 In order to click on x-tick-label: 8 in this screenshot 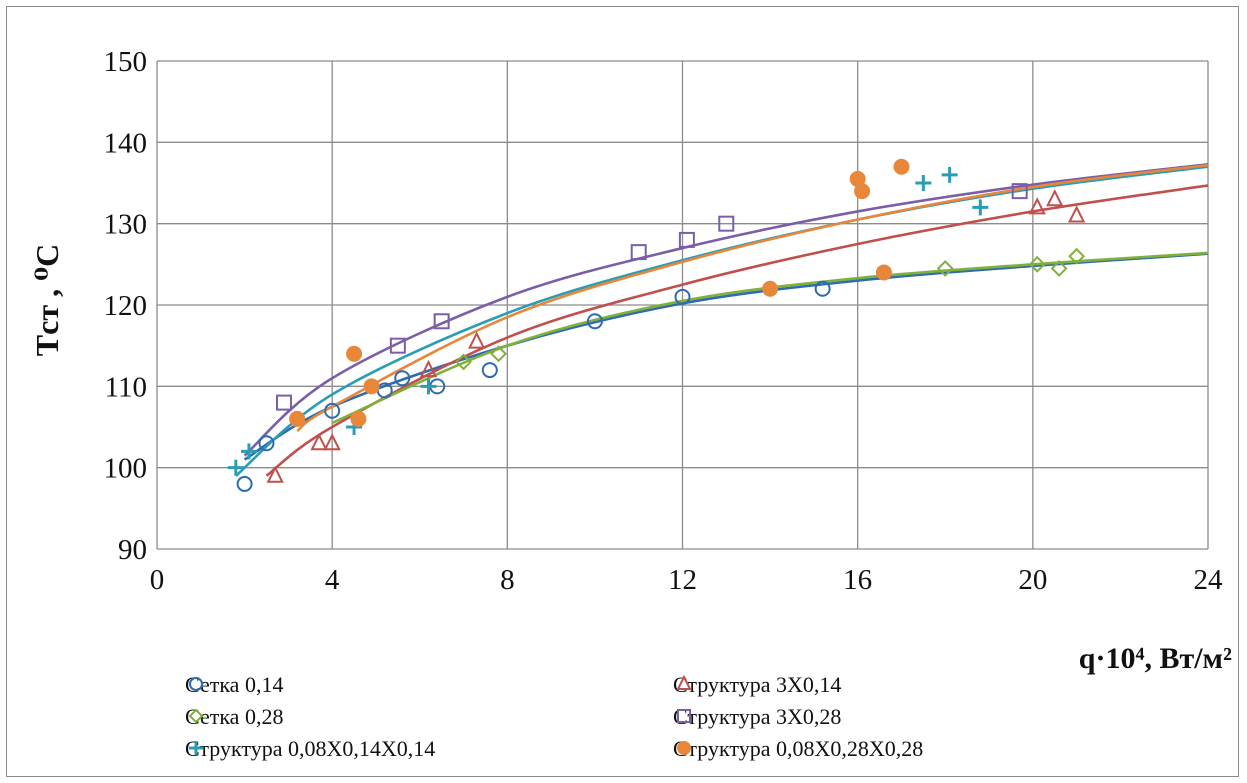, I will do `click(507, 580)`.